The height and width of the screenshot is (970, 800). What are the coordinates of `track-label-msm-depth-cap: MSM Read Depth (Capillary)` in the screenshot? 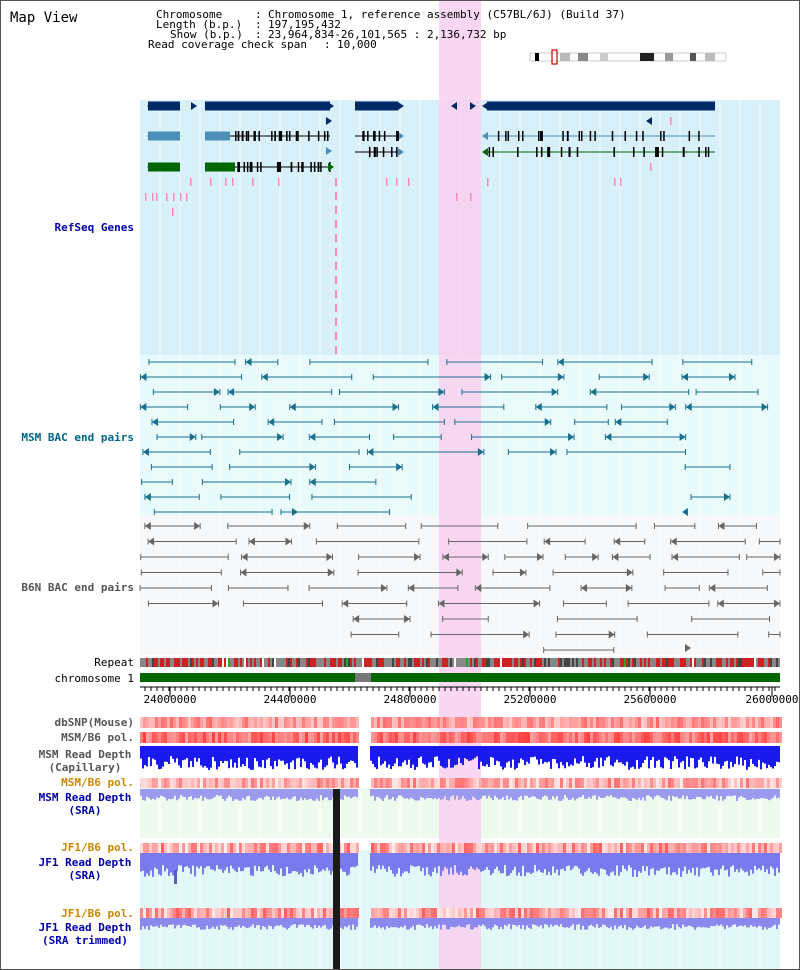 It's located at (85, 761).